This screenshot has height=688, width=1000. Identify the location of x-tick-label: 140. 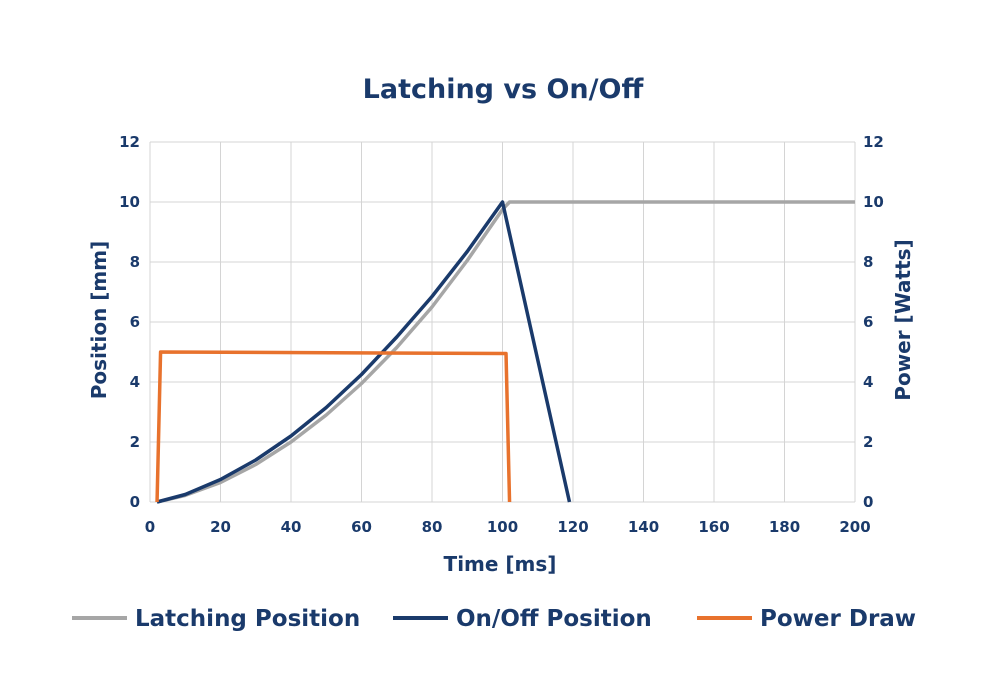
(643, 527).